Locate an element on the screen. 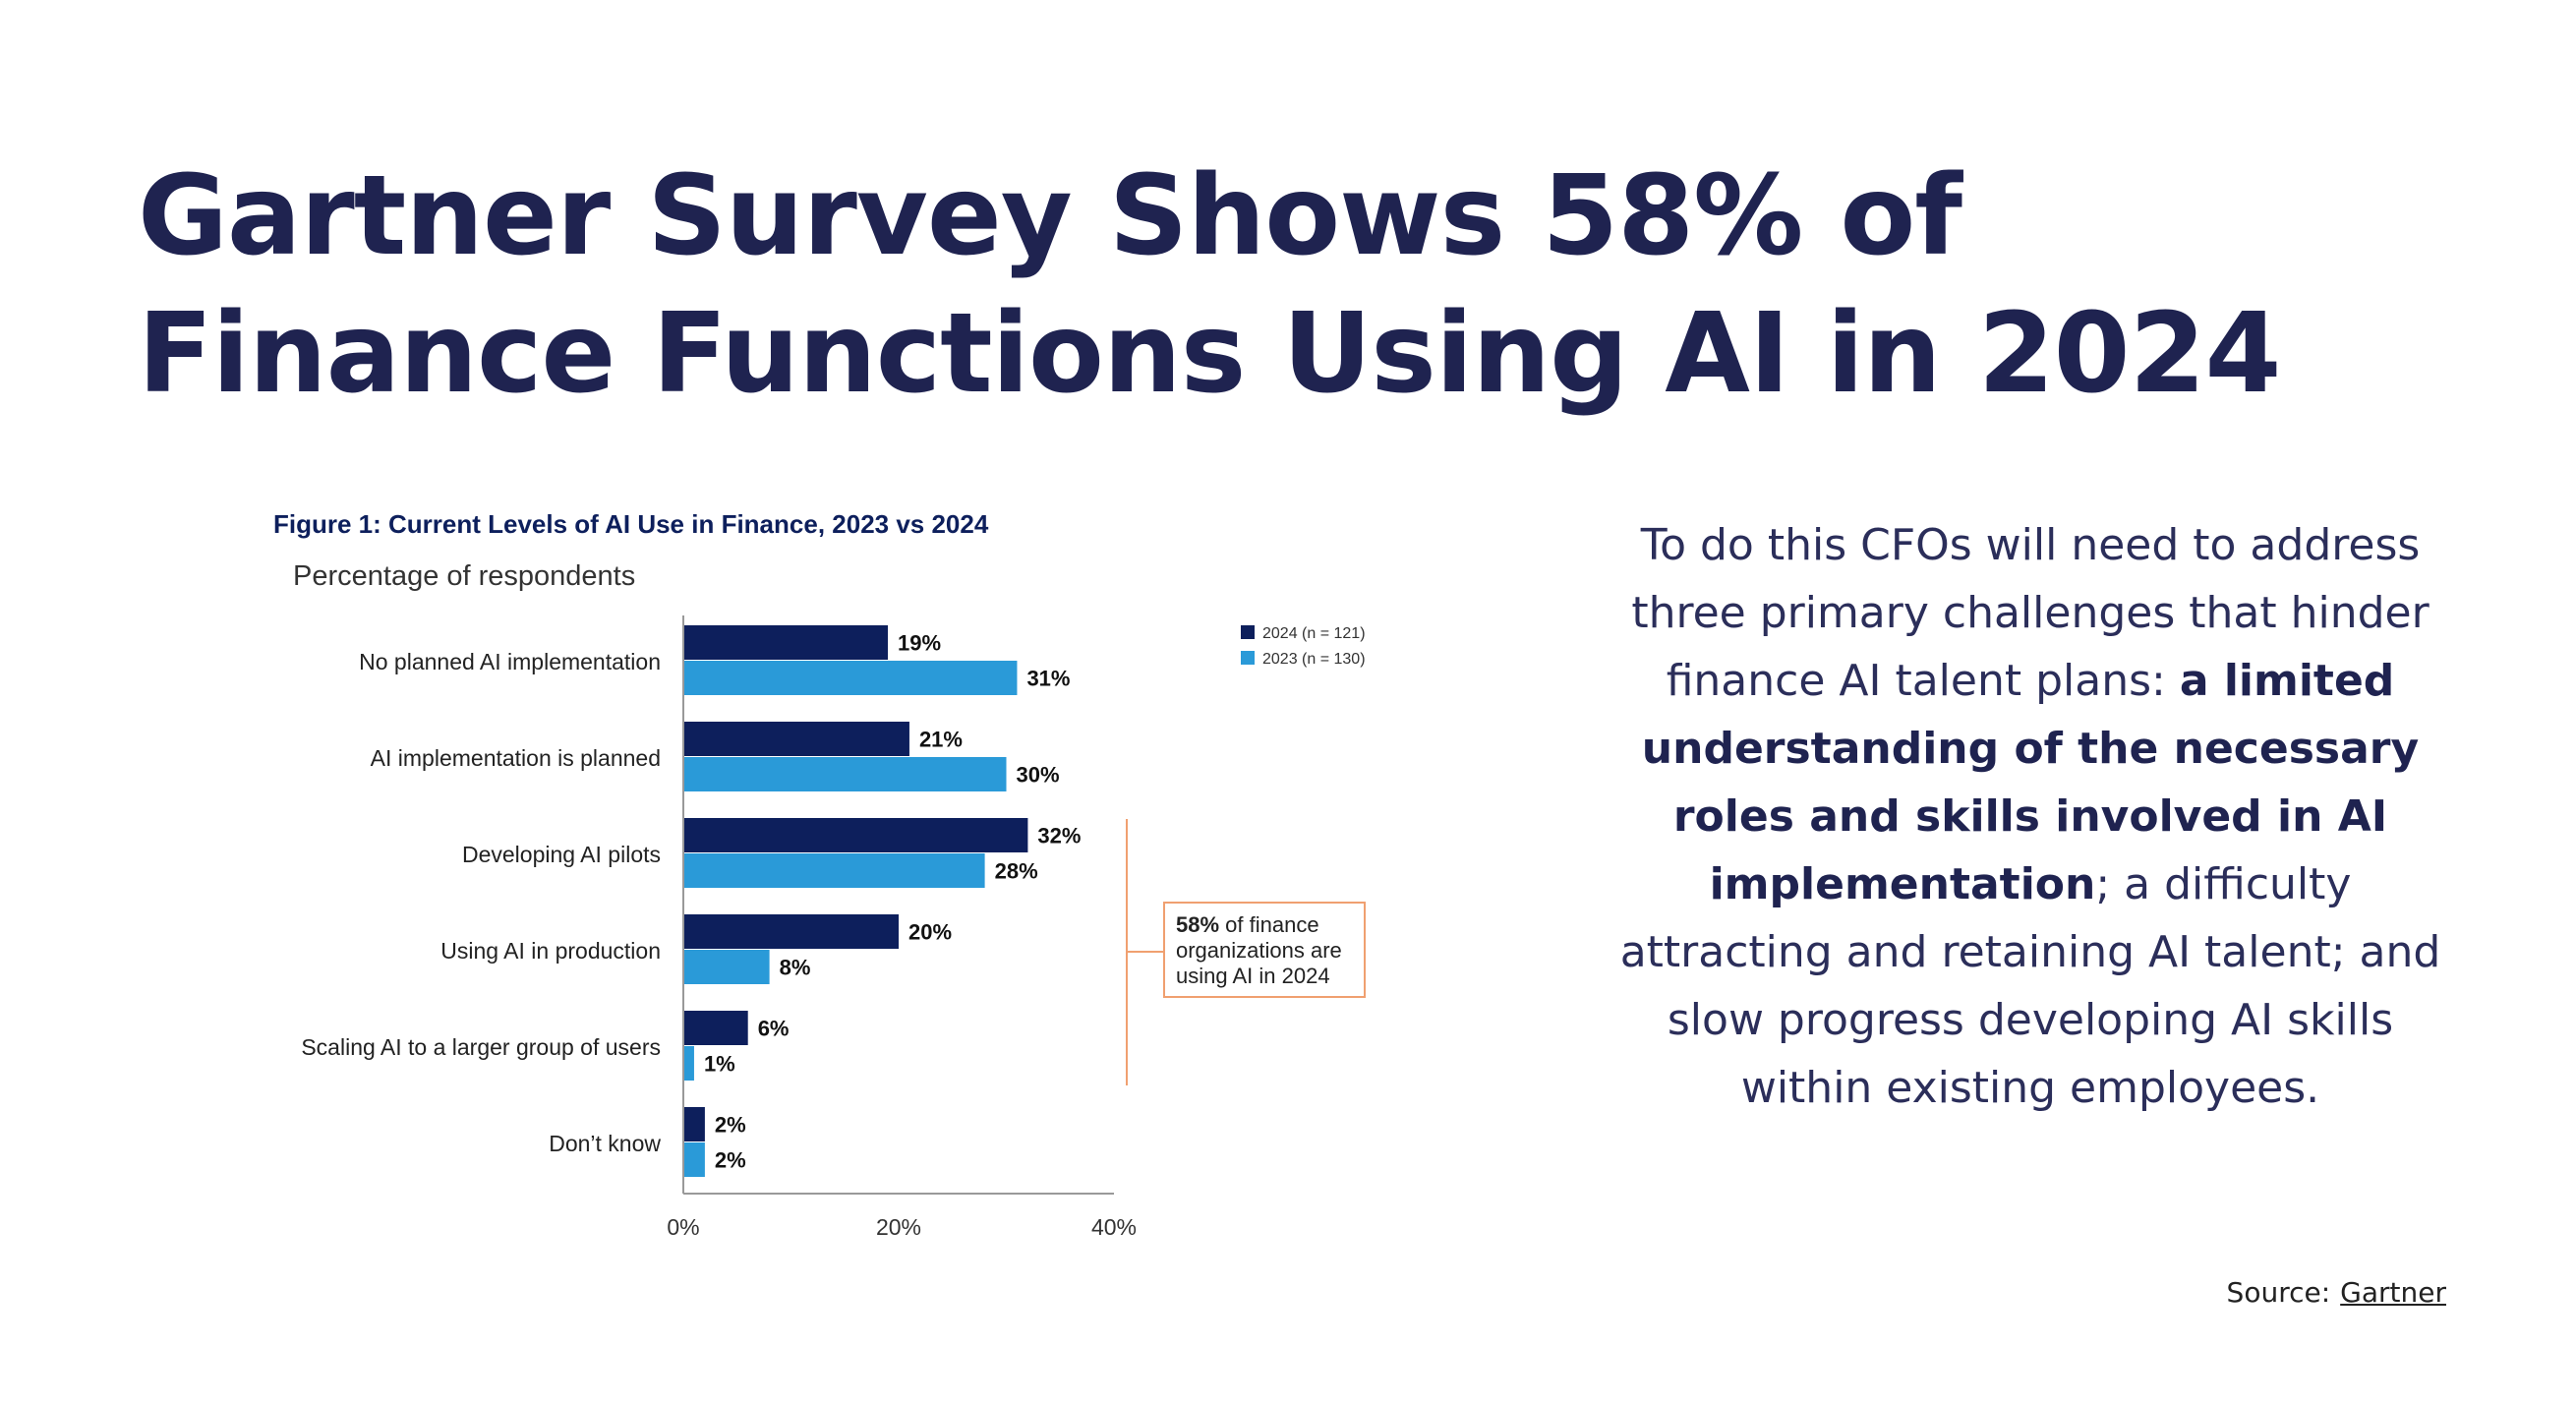  title-line-1: Gartner Survey Shows 58% of is located at coordinates (1050, 216).